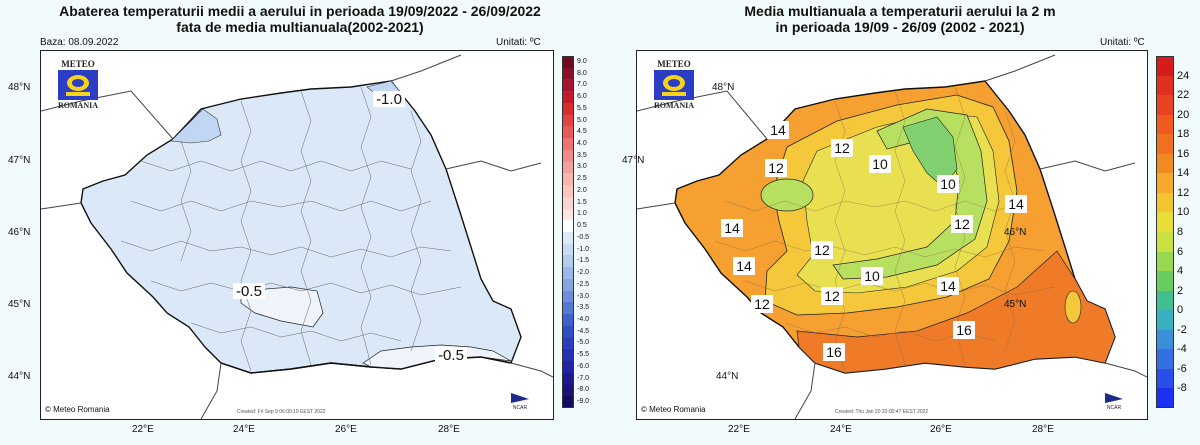  What do you see at coordinates (1073, 307) in the screenshot?
I see `temp-zone-east-island` at bounding box center [1073, 307].